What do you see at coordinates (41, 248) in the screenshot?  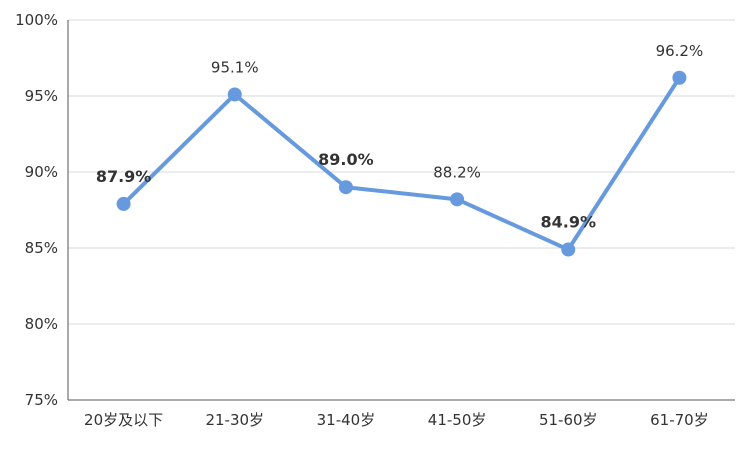 I see `y-tick-label: 85%` at bounding box center [41, 248].